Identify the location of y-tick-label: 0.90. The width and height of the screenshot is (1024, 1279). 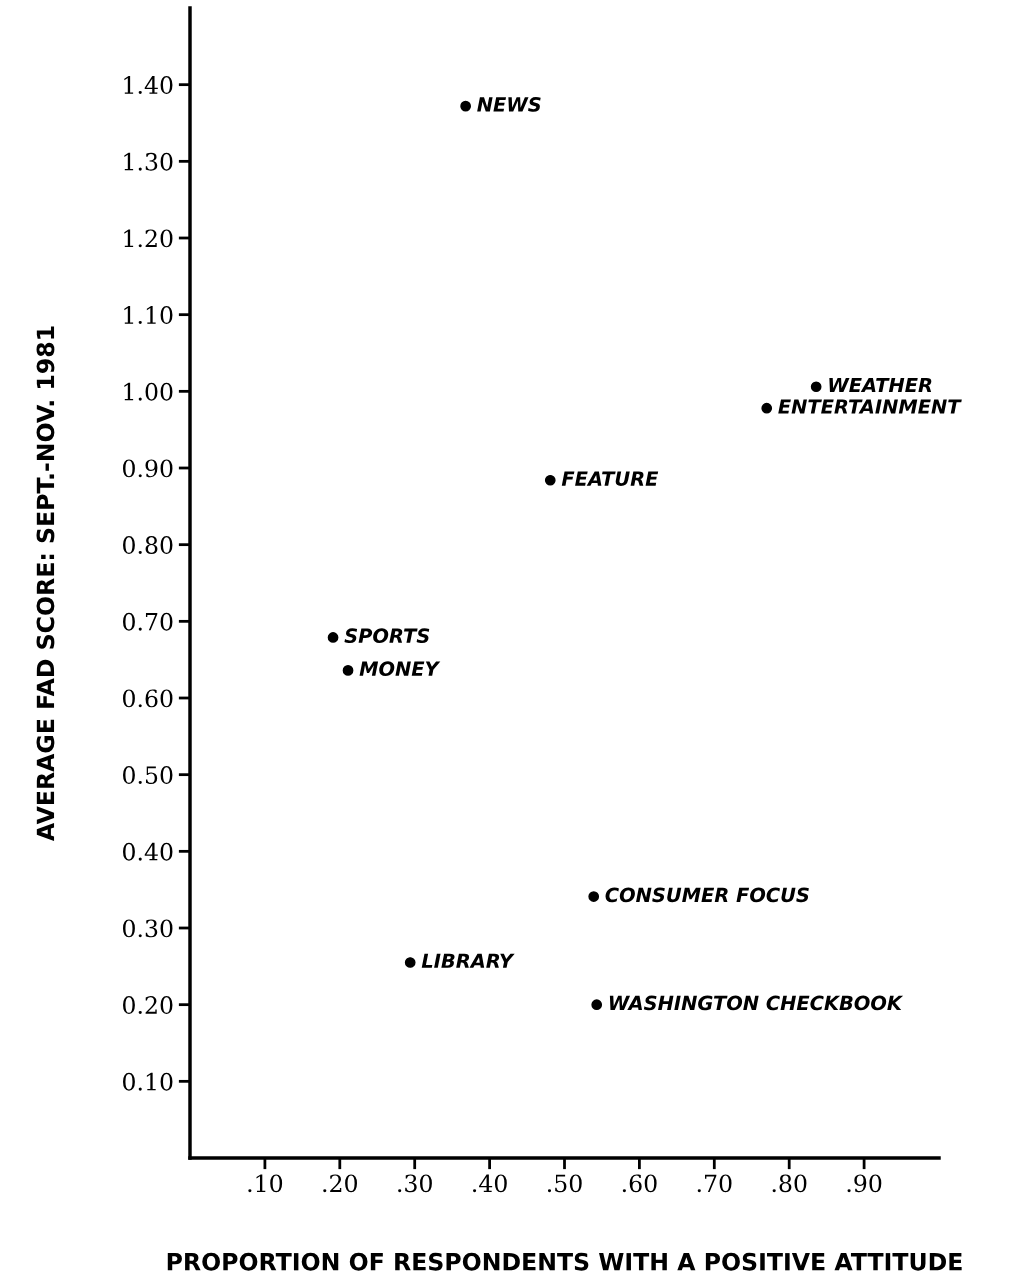
(148, 468).